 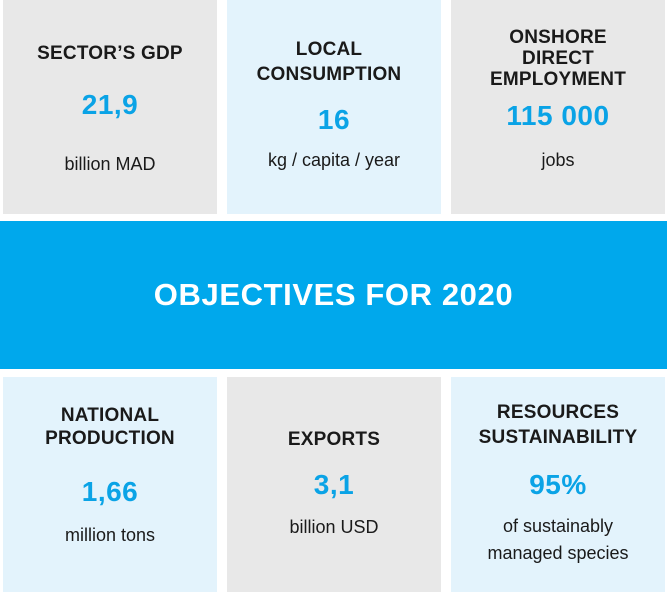 I want to click on stat-title: ONSHORE DIRECT EMPLOYMENT, so click(x=558, y=58).